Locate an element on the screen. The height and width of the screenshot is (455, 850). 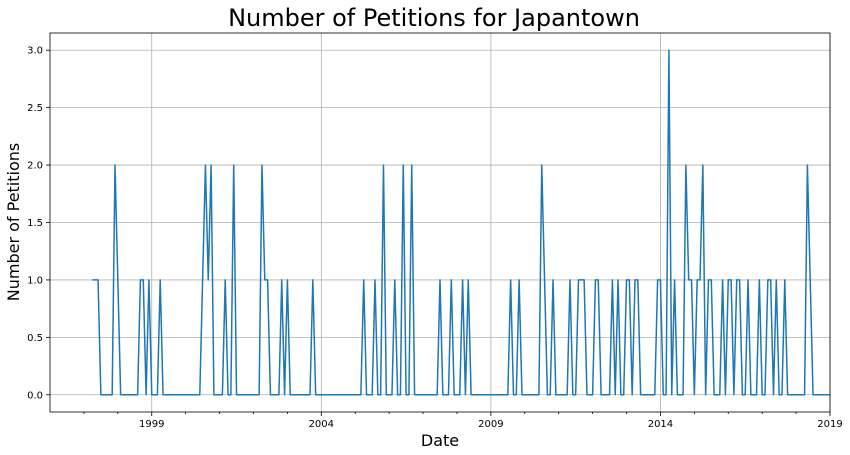
y-tick-label: 1.0 is located at coordinates (35, 280).